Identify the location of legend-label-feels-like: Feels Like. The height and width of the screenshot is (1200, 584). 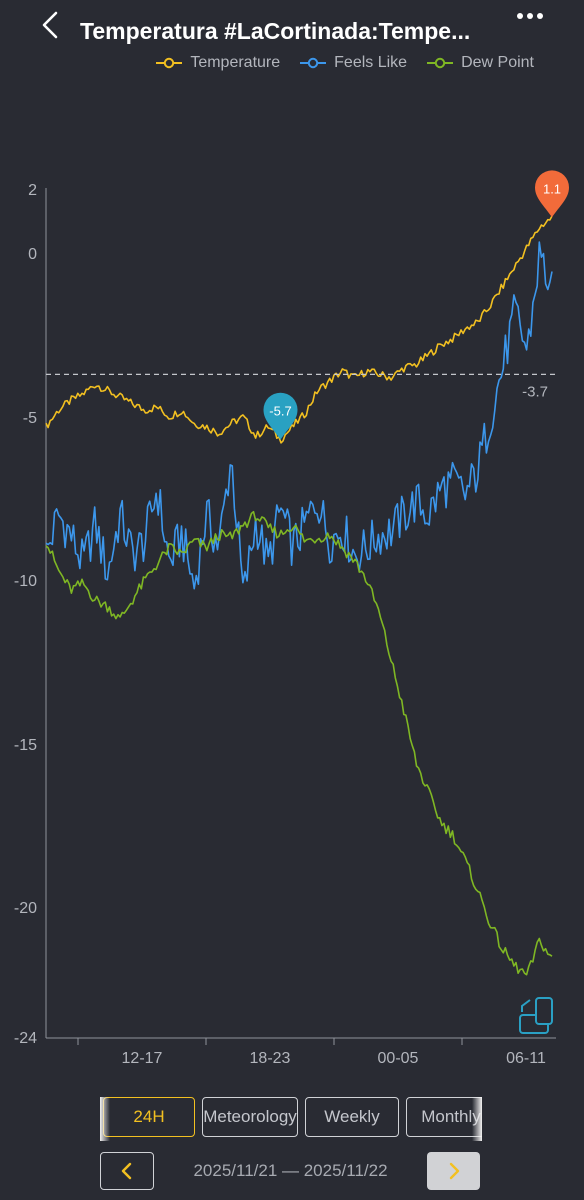
(371, 62).